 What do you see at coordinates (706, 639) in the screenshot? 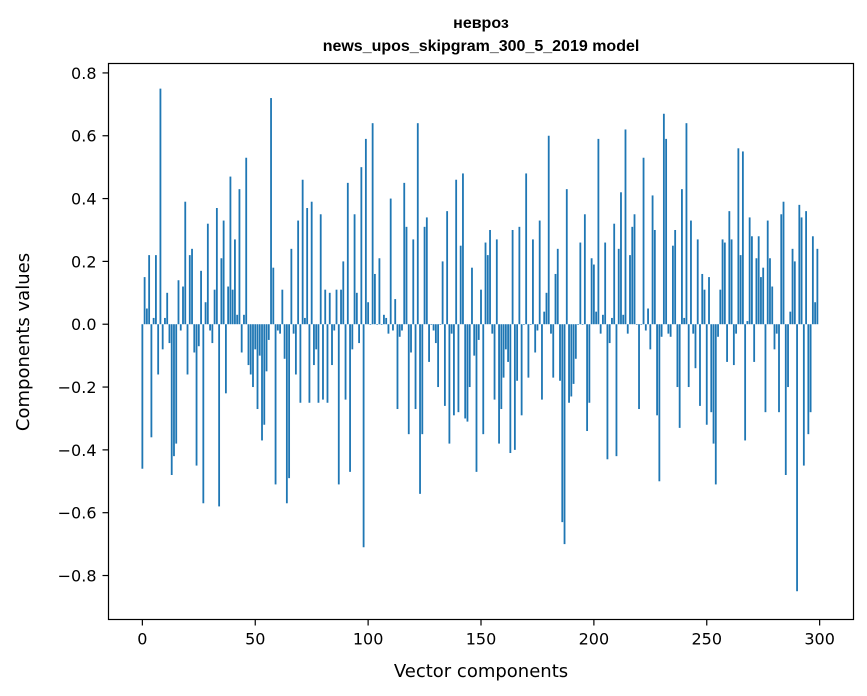
I see `x-tick-label: 250` at bounding box center [706, 639].